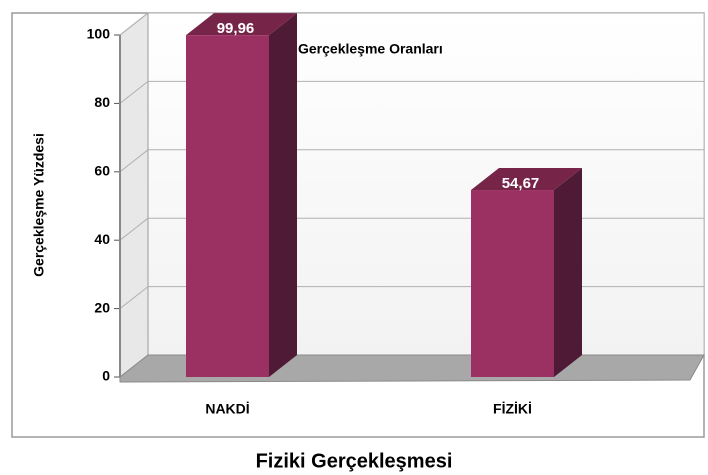 This screenshot has width=708, height=475. Describe the element at coordinates (227, 409) in the screenshot. I see `x-tick-label: NAKDİ` at that location.